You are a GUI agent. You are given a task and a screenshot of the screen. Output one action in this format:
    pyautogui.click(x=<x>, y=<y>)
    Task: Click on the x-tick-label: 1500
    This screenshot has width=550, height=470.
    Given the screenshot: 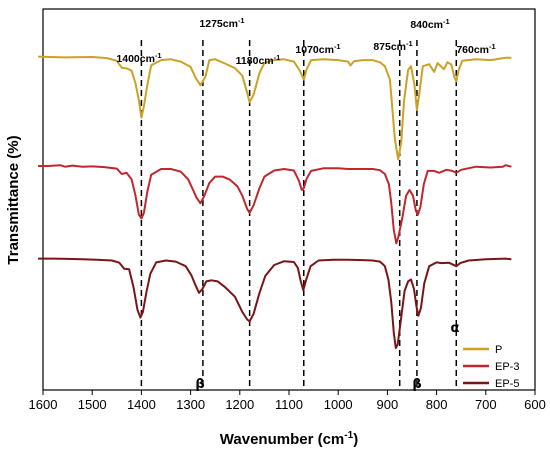 What is the action you would take?
    pyautogui.click(x=92, y=404)
    